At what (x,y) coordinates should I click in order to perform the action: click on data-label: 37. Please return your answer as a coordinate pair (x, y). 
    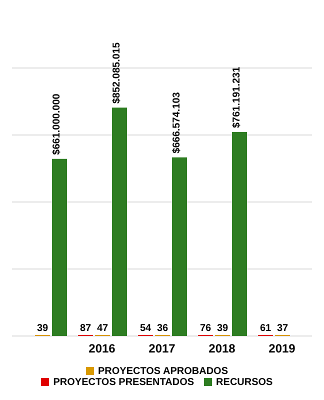
    Looking at the image, I should click on (282, 328).